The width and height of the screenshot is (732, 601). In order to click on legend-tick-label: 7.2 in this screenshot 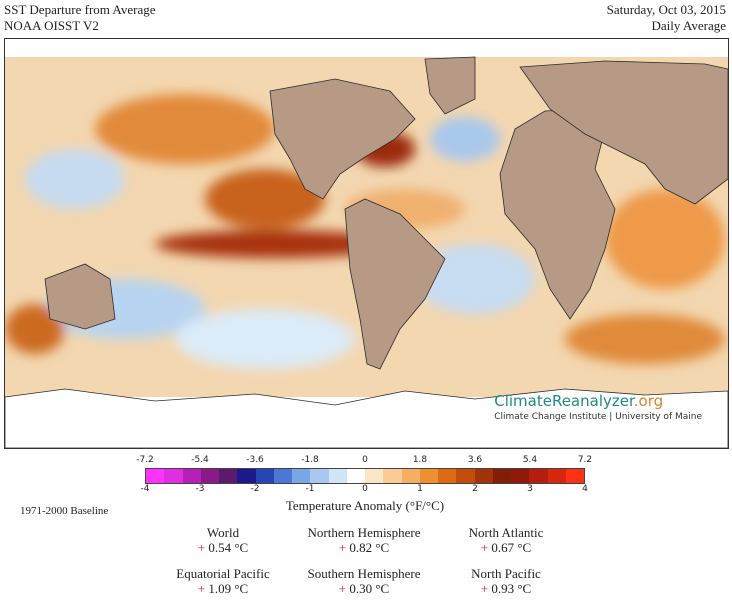, I will do `click(585, 460)`.